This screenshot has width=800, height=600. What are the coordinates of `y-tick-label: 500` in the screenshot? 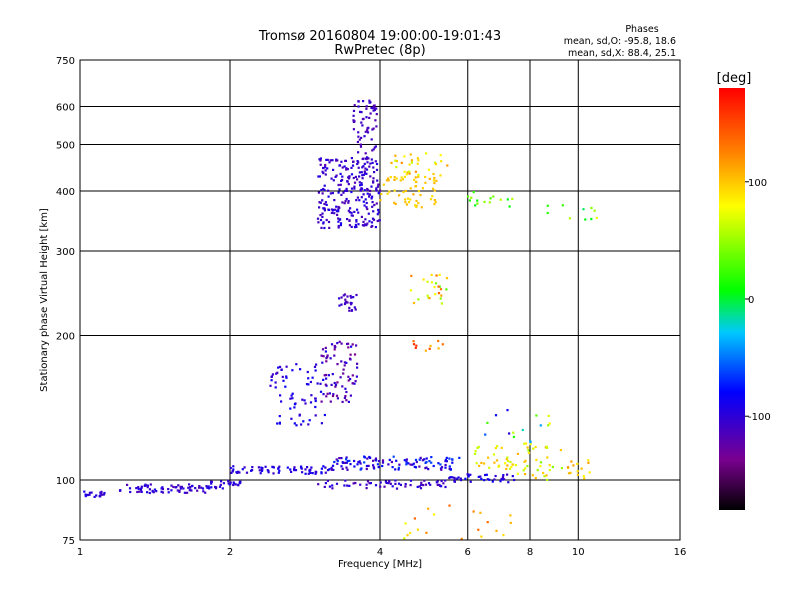 It's located at (65, 146).